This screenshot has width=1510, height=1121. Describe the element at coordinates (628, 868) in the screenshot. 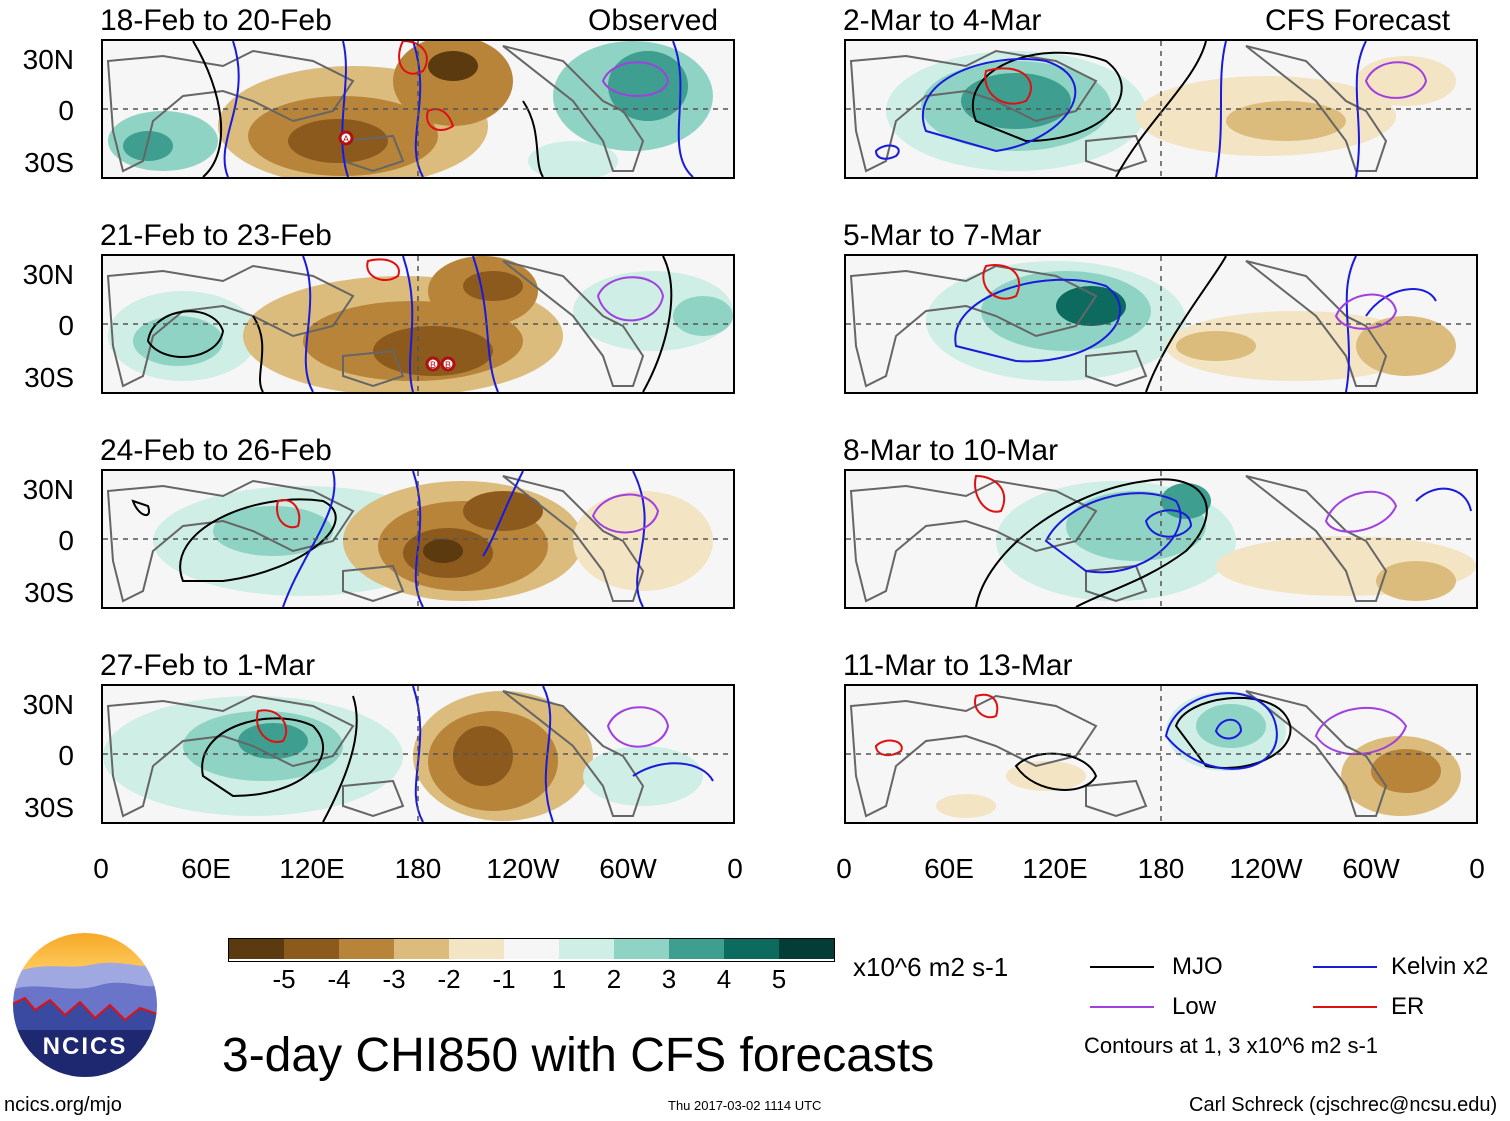

I see `lon-label-left: 60W` at that location.